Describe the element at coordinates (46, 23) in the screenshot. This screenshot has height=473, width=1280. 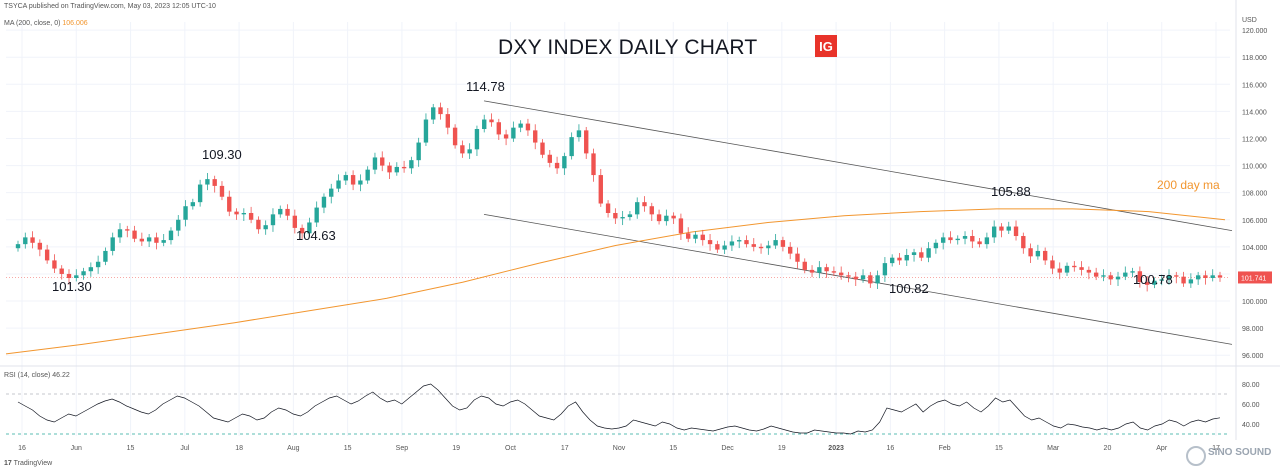
I see `ma-legend: MA (200, close, 0) 106.006` at that location.